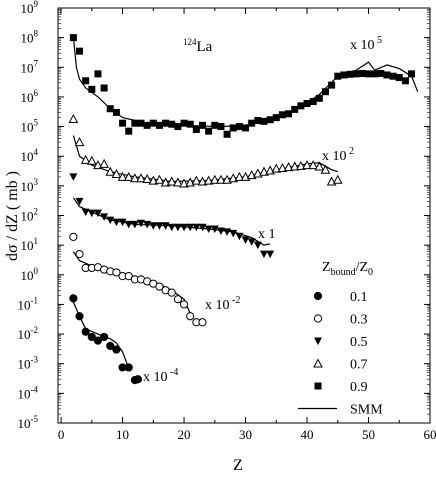  Describe the element at coordinates (245, 434) in the screenshot. I see `x-tick-label: 30` at that location.